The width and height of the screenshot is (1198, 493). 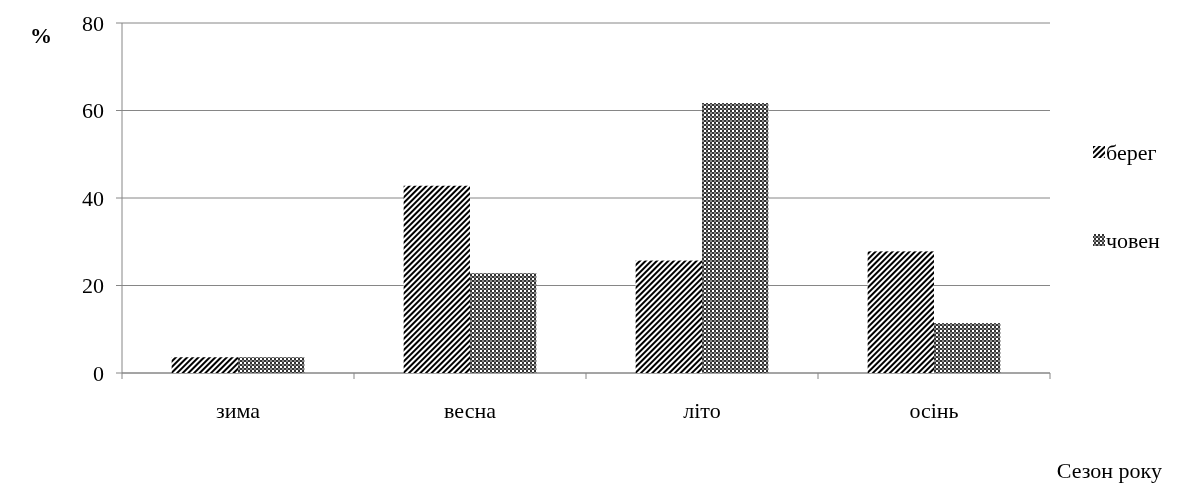 What do you see at coordinates (1133, 240) in the screenshot?
I see `legend-label: човен` at bounding box center [1133, 240].